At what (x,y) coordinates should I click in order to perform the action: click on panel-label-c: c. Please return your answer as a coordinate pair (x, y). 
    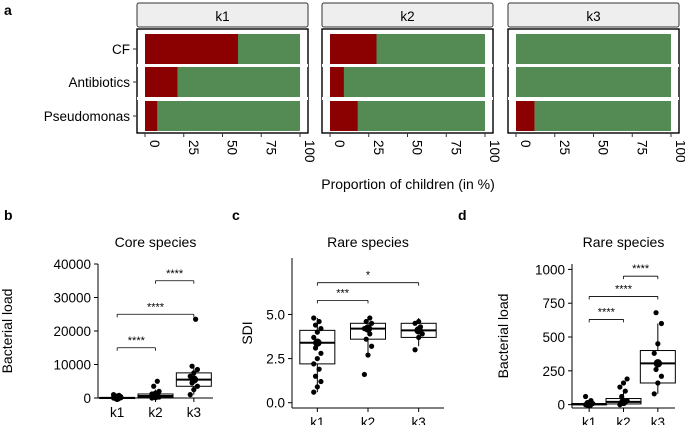
    Looking at the image, I should click on (236, 215).